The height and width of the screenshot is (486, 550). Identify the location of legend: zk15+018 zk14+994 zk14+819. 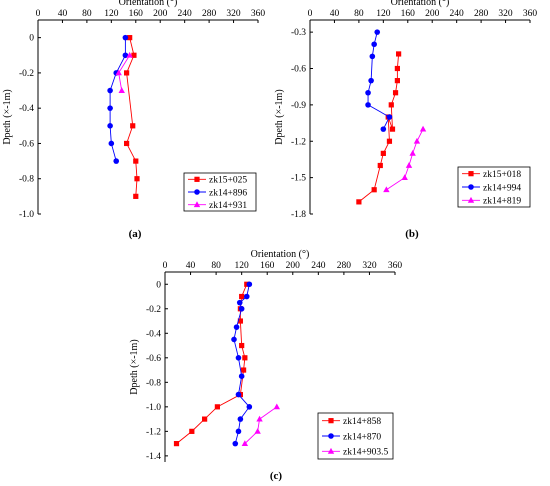
(494, 187).